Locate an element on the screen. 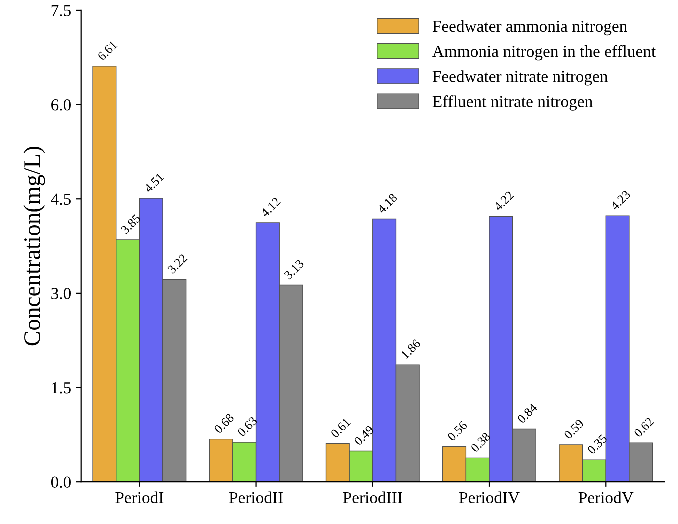 The height and width of the screenshot is (524, 678). x-tick-label: PeriodII is located at coordinates (256, 498).